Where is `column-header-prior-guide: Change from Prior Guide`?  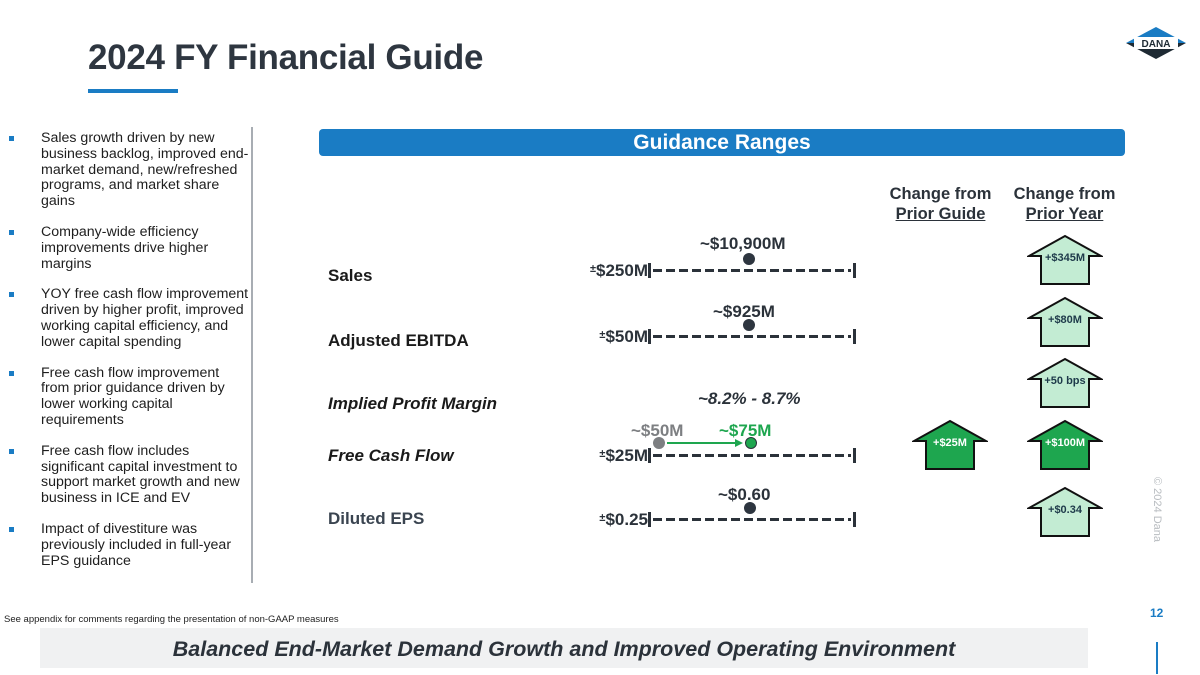 column-header-prior-guide: Change from Prior Guide is located at coordinates (940, 204).